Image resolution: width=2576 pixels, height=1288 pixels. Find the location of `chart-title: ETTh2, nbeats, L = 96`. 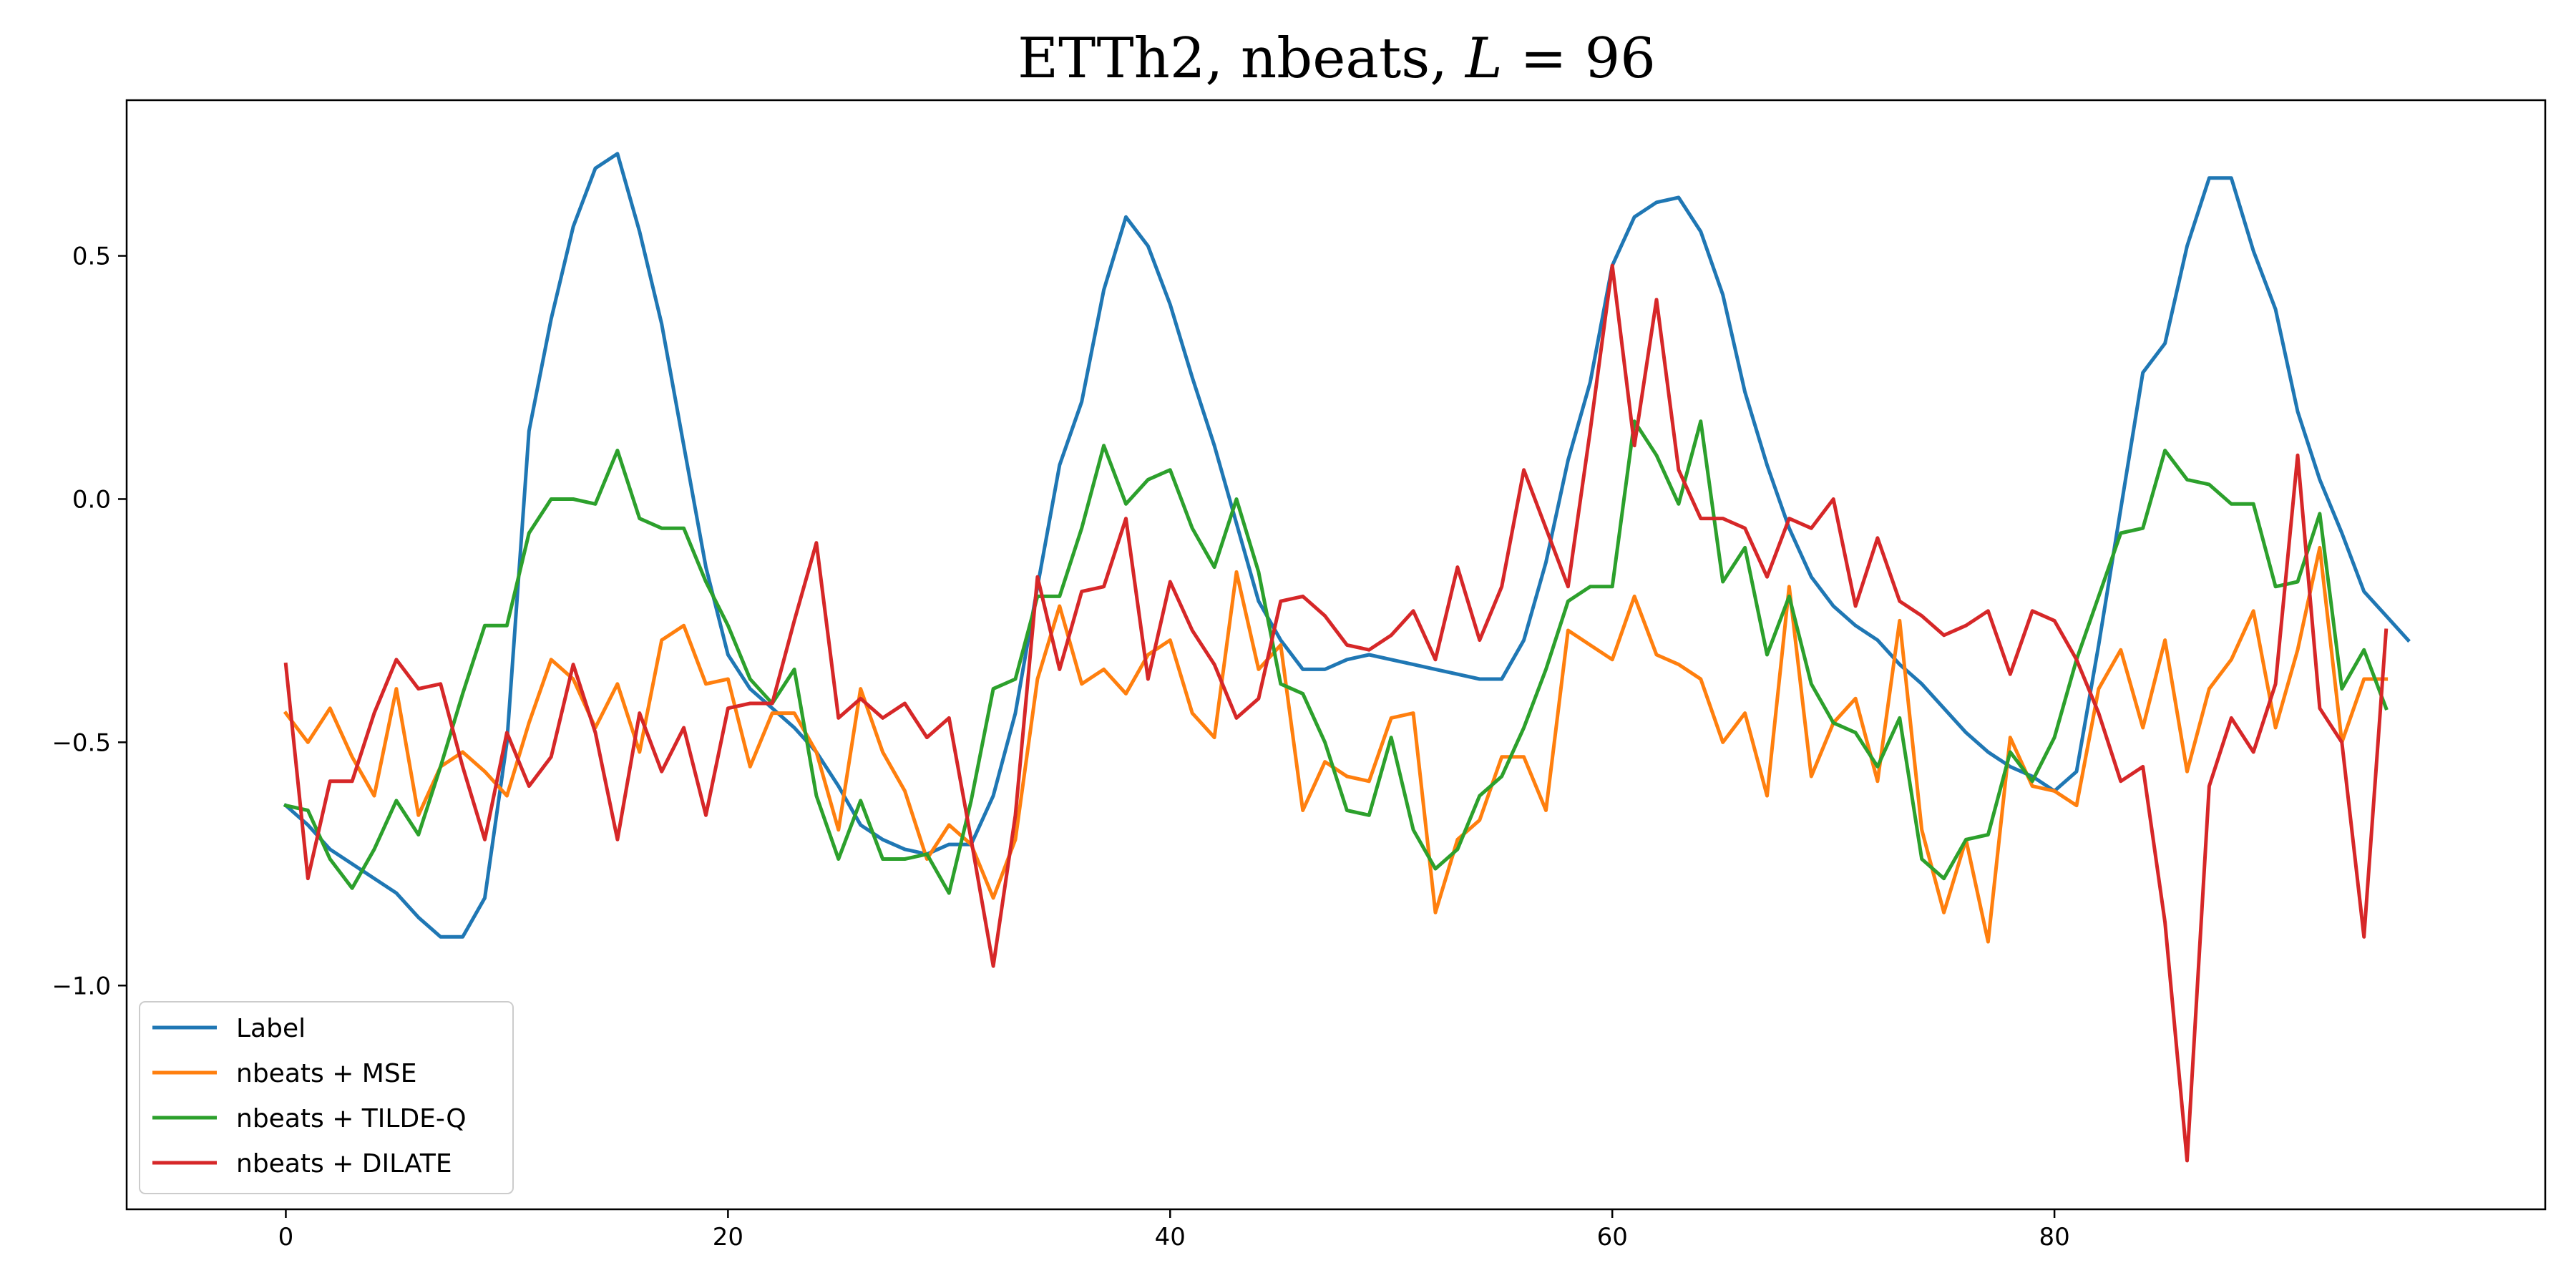

chart-title: ETTh2, nbeats, L = 96 is located at coordinates (1337, 59).